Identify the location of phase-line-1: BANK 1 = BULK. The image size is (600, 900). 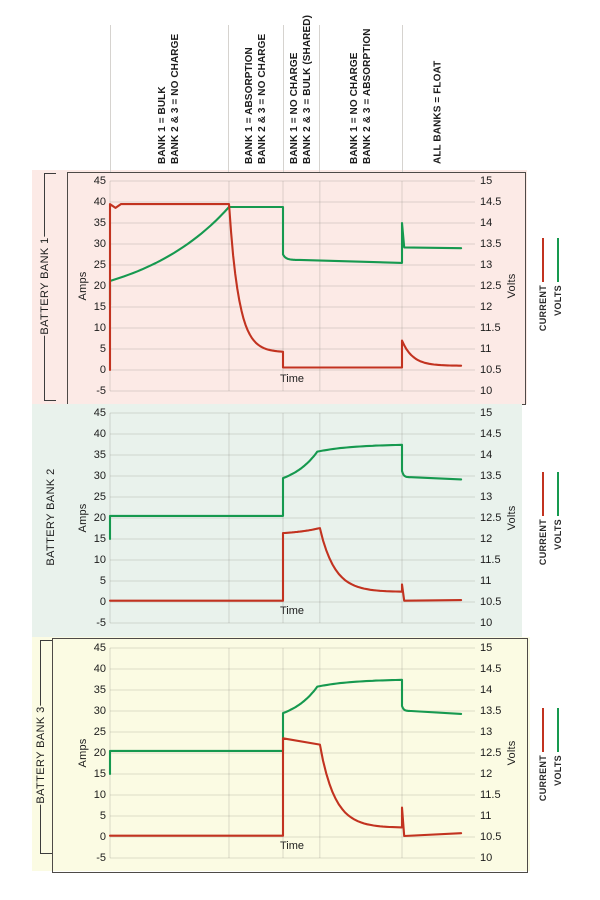
(162, 125).